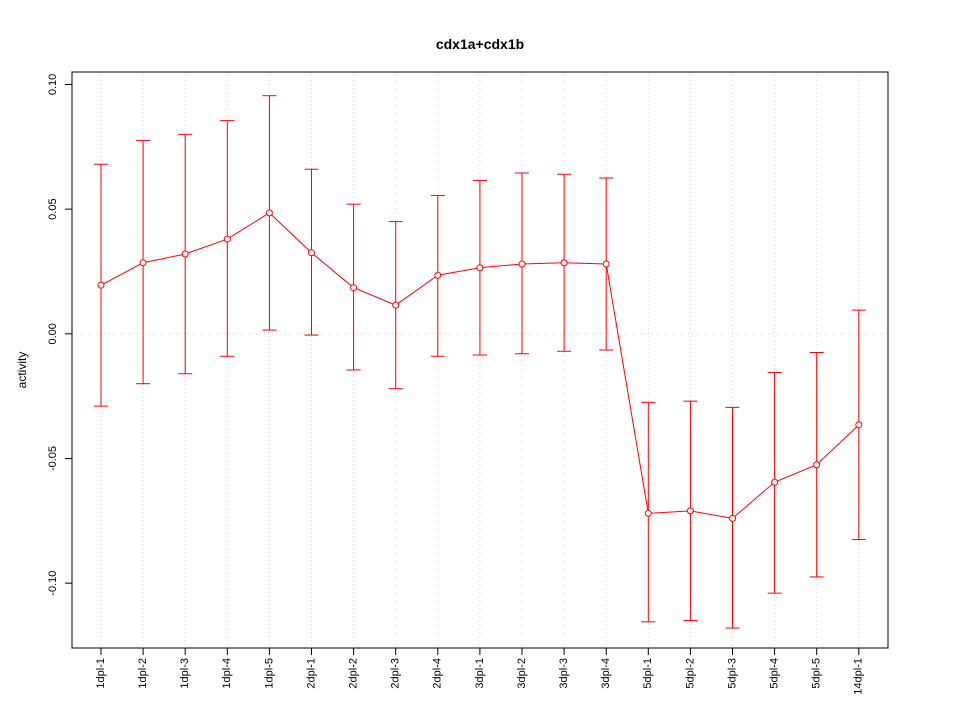 Image resolution: width=960 pixels, height=720 pixels. I want to click on y-tick-label: 0.10, so click(53, 84).